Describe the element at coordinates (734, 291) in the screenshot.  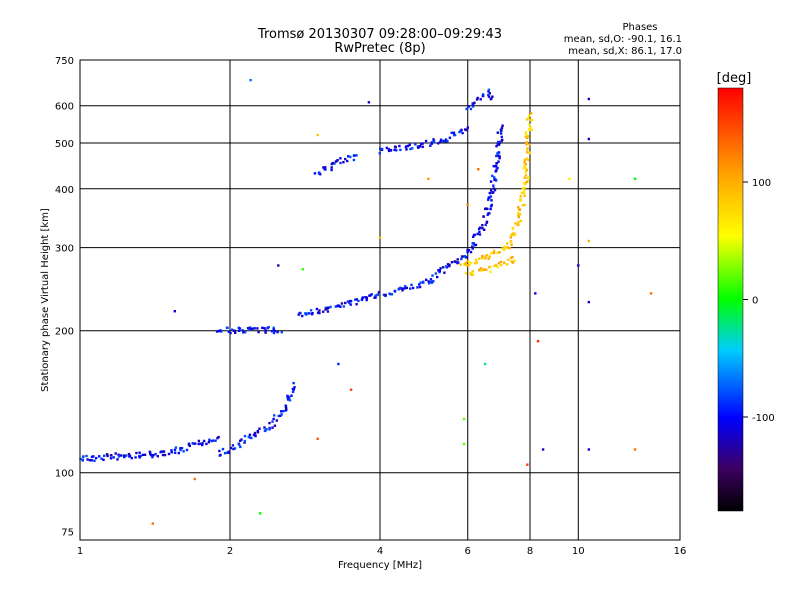
I see `colorbar: [deg]` at that location.